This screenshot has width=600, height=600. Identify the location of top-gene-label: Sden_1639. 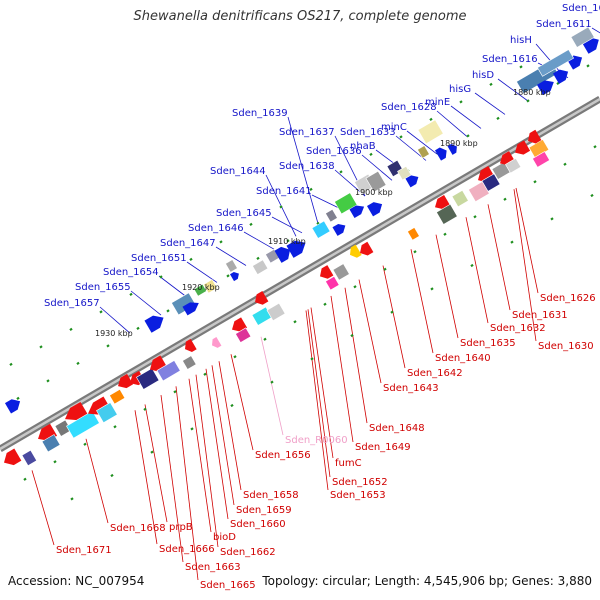
(260, 113).